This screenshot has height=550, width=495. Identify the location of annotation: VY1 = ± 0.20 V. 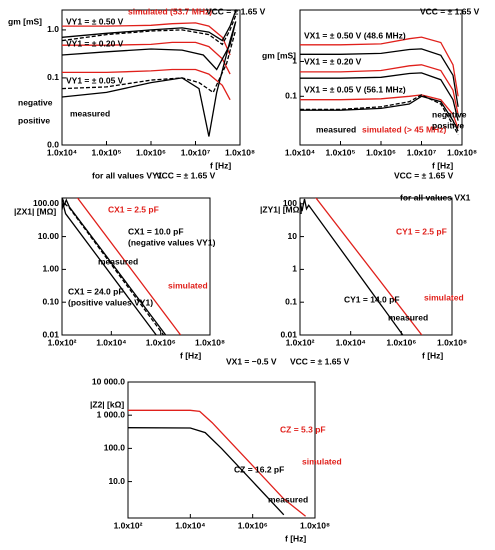
(95, 43).